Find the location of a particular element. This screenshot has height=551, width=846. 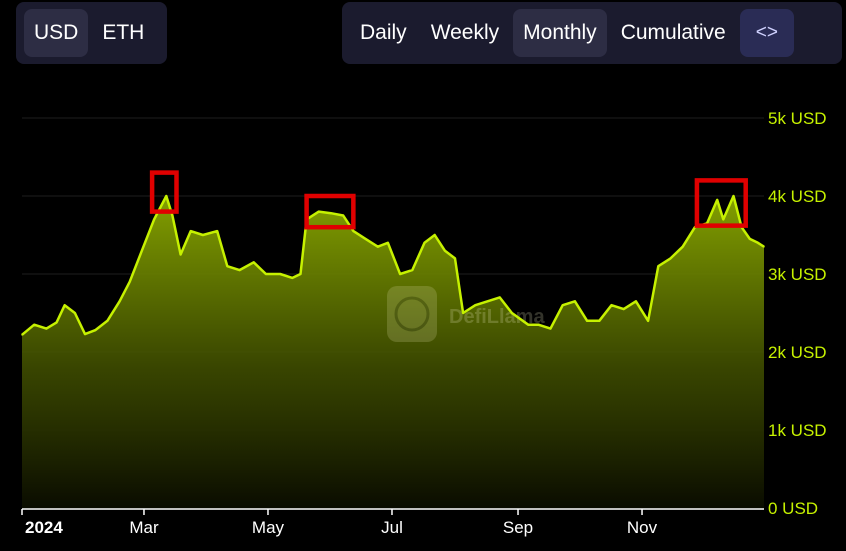

monthly-button: Monthly is located at coordinates (560, 33).